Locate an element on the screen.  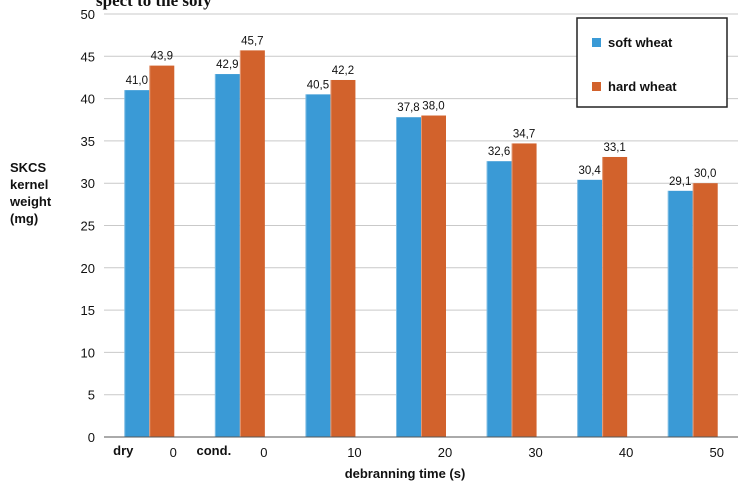
data-label-hard-wheat: 30,0 is located at coordinates (705, 174).